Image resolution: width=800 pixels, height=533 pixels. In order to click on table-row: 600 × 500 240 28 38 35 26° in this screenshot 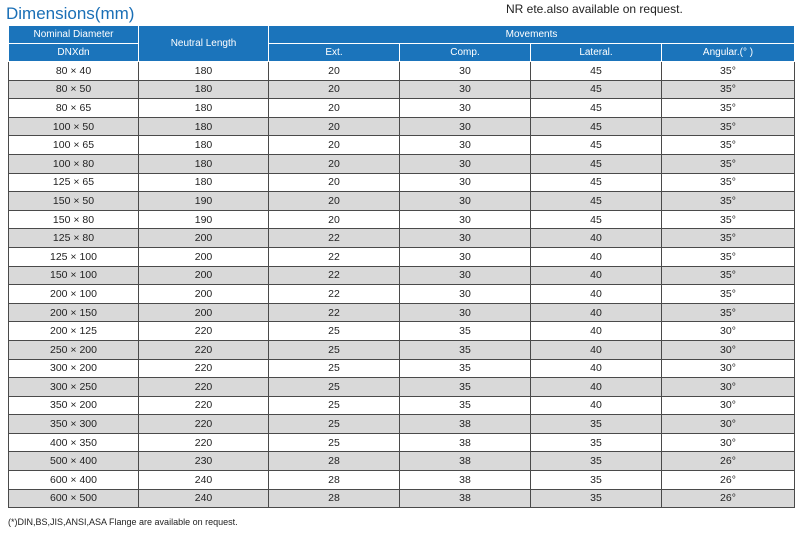, I will do `click(401, 498)`.